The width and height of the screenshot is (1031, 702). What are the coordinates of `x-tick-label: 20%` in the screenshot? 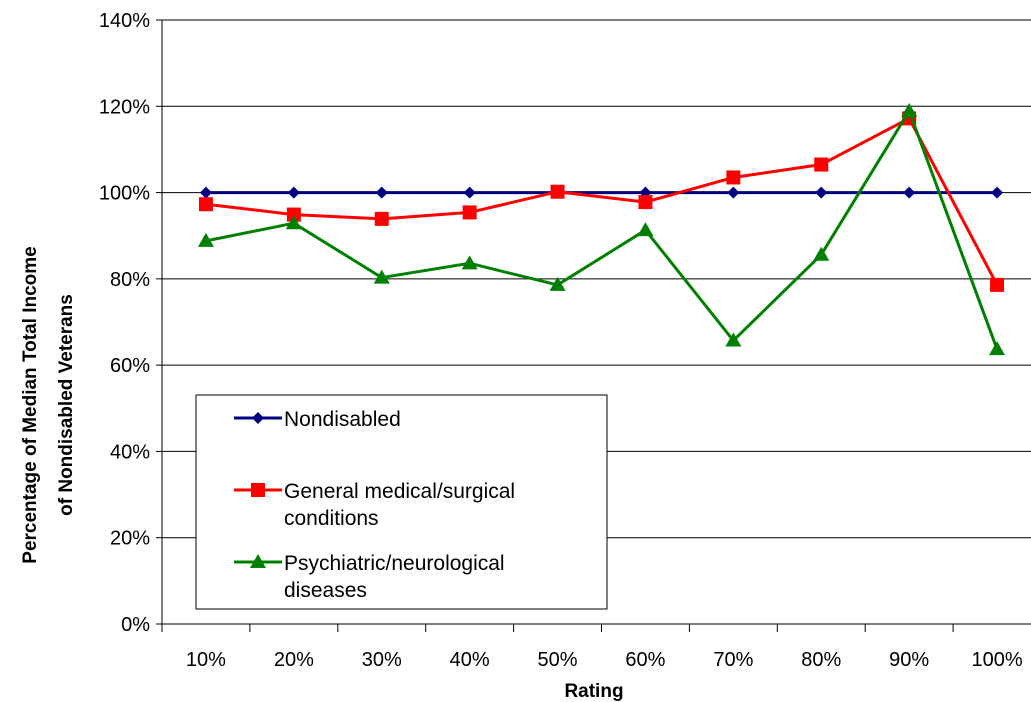 It's located at (294, 660).